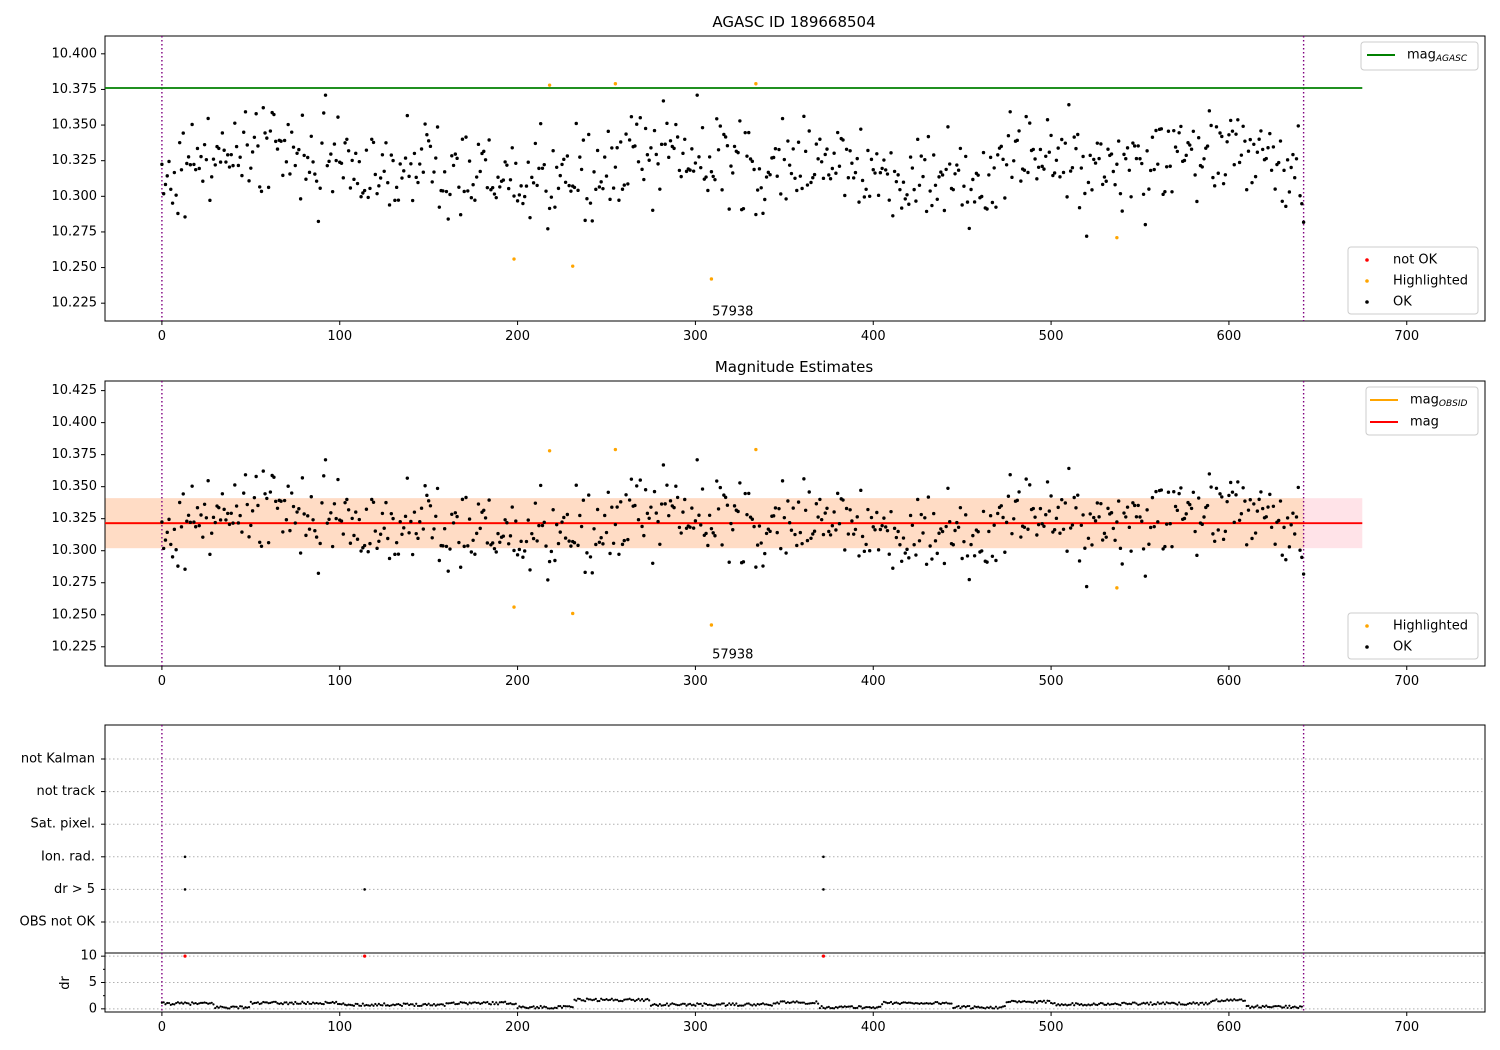 This screenshot has height=1050, width=1500. What do you see at coordinates (1424, 400) in the screenshot?
I see `legend-label: mag` at bounding box center [1424, 400].